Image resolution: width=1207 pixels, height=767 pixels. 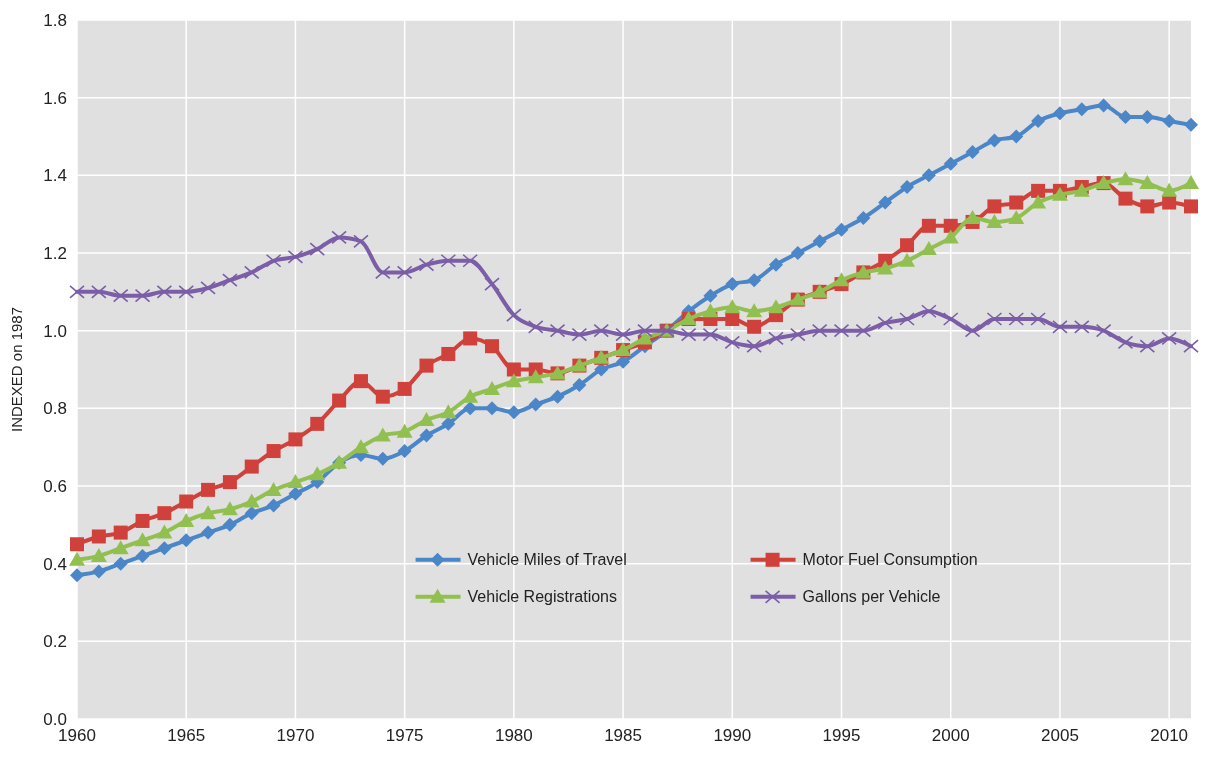 I want to click on x-tick-label: 1970, so click(x=295, y=735).